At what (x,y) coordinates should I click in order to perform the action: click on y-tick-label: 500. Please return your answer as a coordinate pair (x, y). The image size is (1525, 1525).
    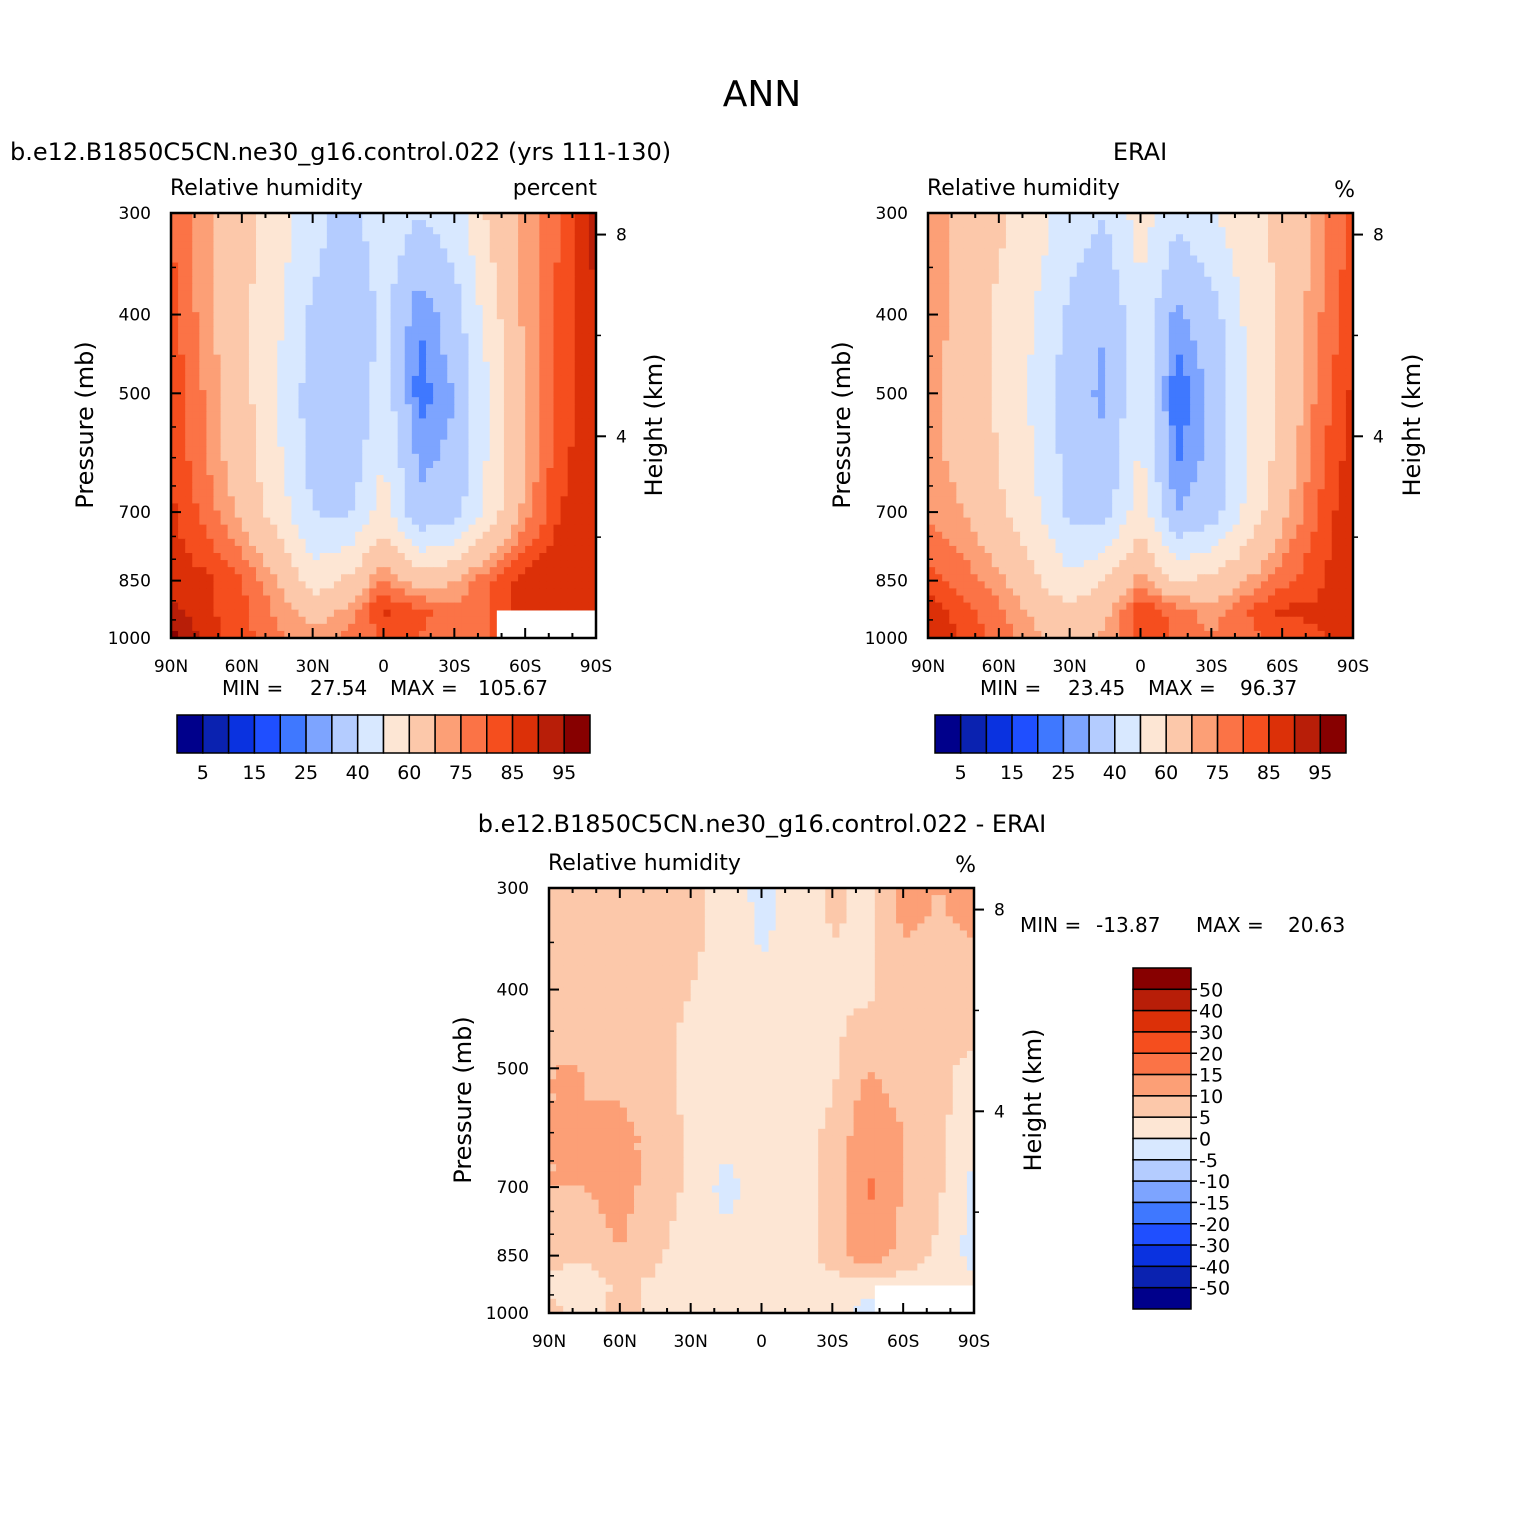
    Looking at the image, I should click on (135, 394).